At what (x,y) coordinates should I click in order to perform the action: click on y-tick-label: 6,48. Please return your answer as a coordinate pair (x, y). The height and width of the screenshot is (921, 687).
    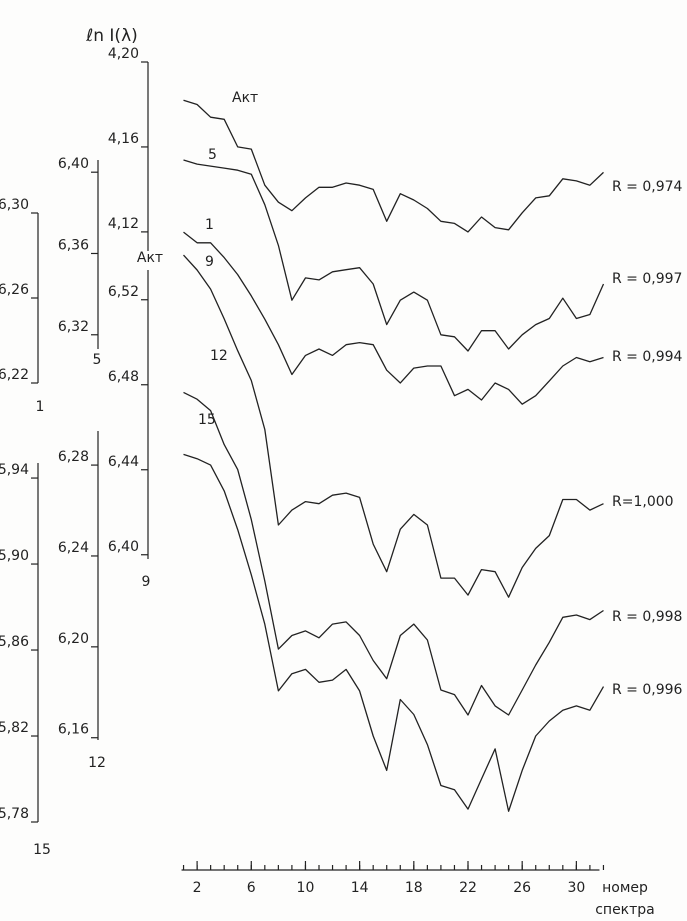
    Looking at the image, I should click on (123, 377).